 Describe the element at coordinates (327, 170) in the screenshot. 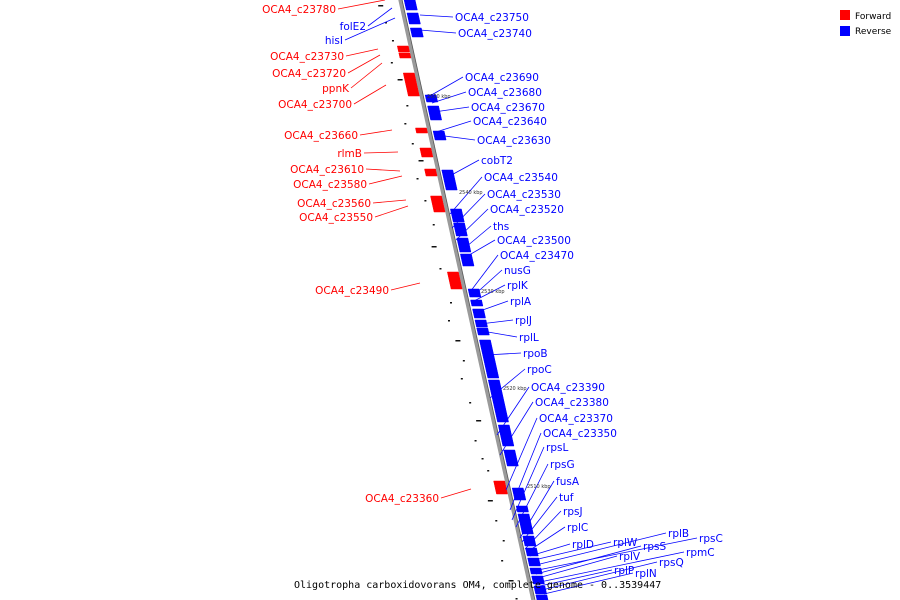

I see `gene-label: OCA4_c23610` at that location.